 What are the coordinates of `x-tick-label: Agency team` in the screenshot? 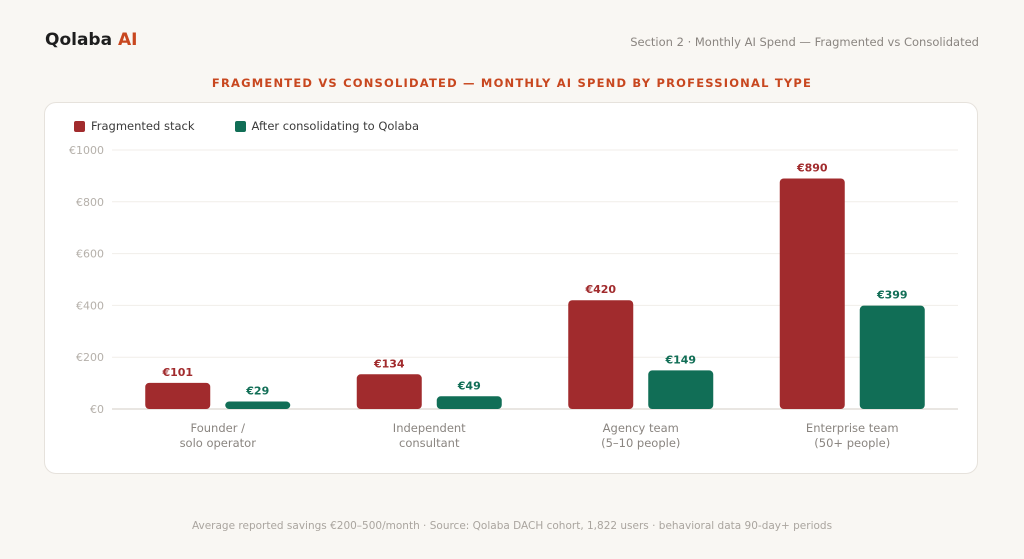 It's located at (641, 428).